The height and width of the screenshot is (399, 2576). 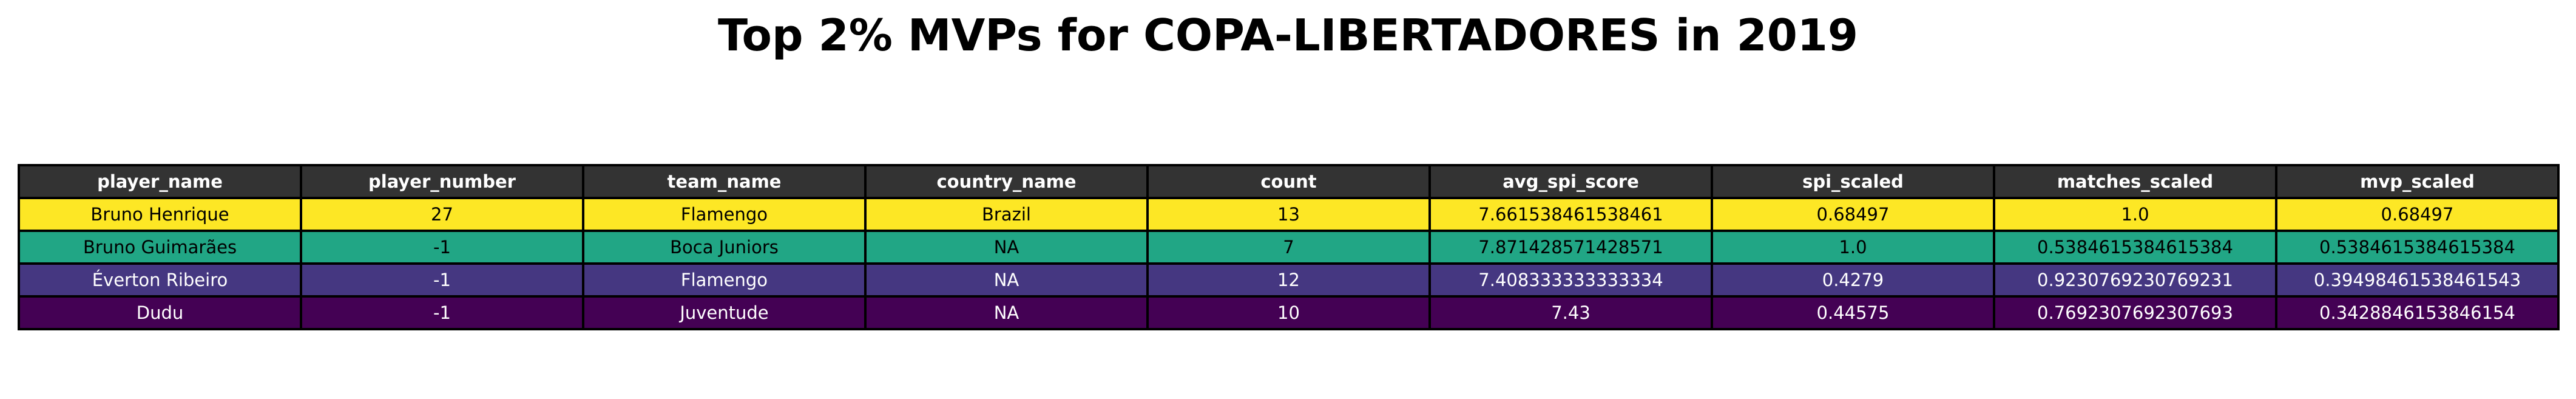 What do you see at coordinates (1570, 313) in the screenshot?
I see `table-cell-avg-spi-score: 7.43` at bounding box center [1570, 313].